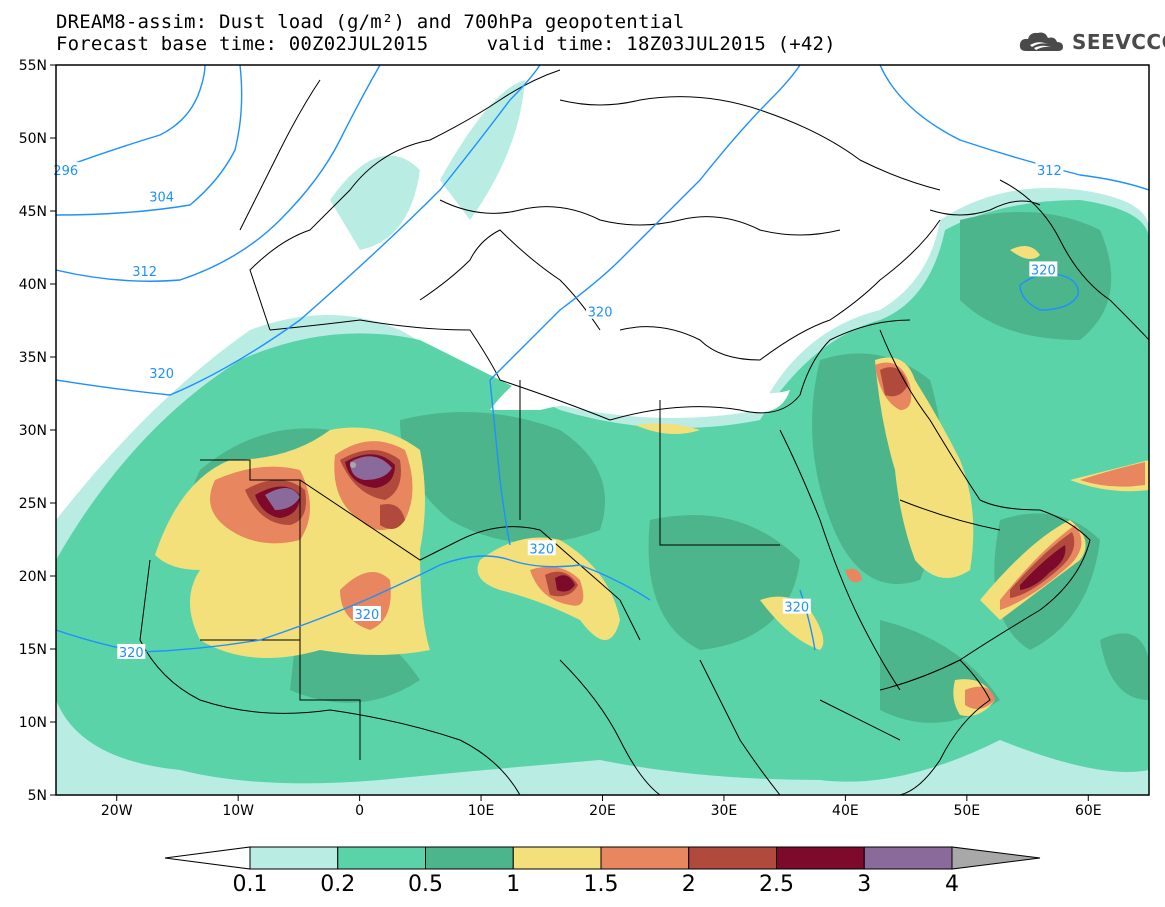 The height and width of the screenshot is (907, 1165). What do you see at coordinates (33, 431) in the screenshot?
I see `lat-tick-label: 30N` at bounding box center [33, 431].